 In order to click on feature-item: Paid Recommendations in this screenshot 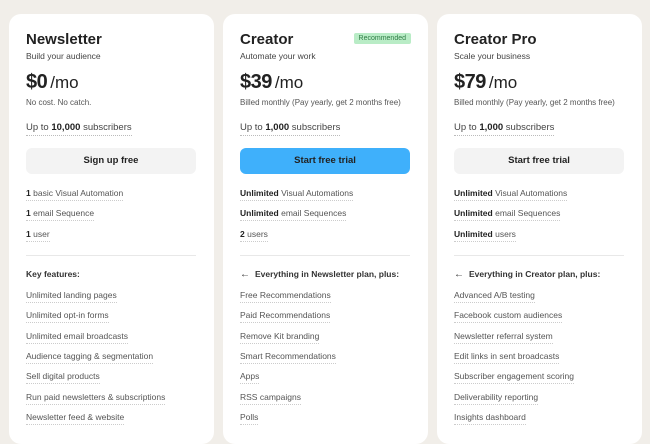, I will do `click(285, 317)`.